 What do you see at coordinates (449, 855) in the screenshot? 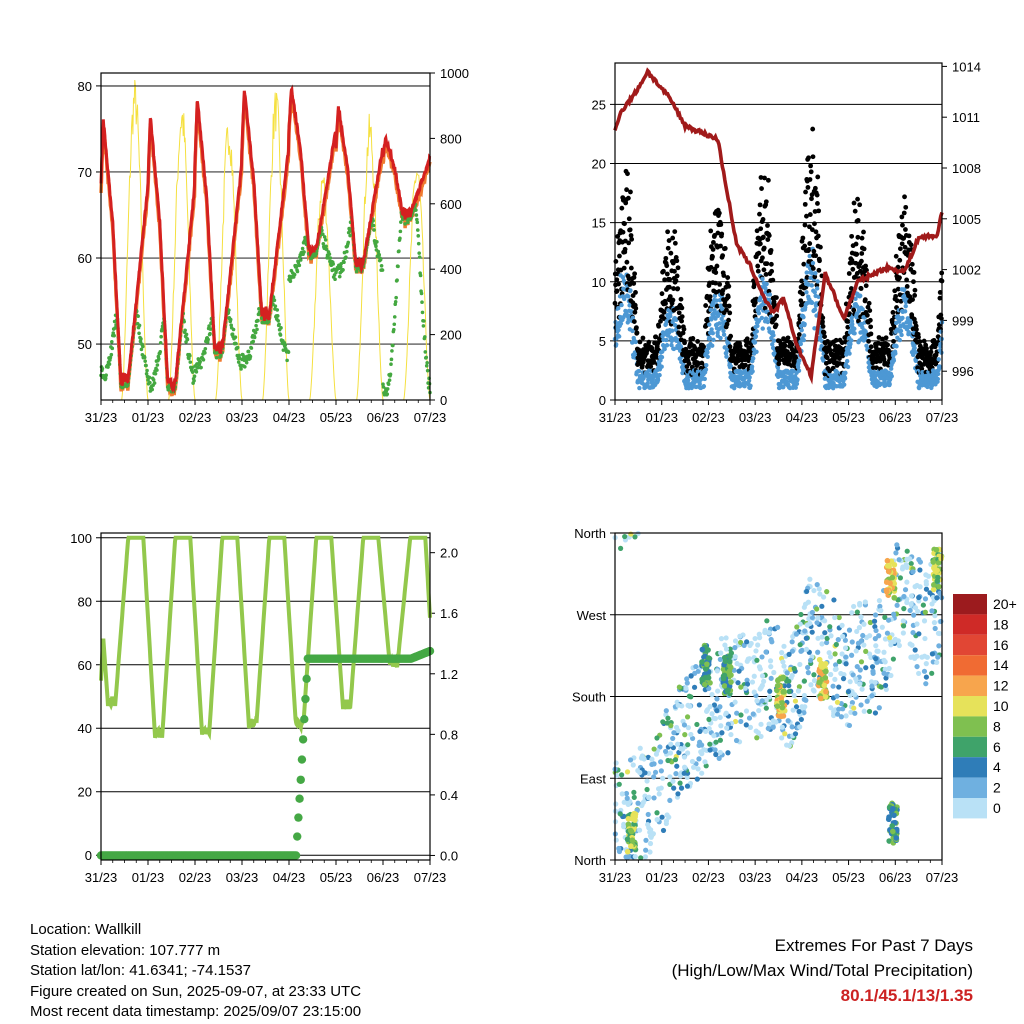
I see `y2-tick-label: 0.0` at bounding box center [449, 855].